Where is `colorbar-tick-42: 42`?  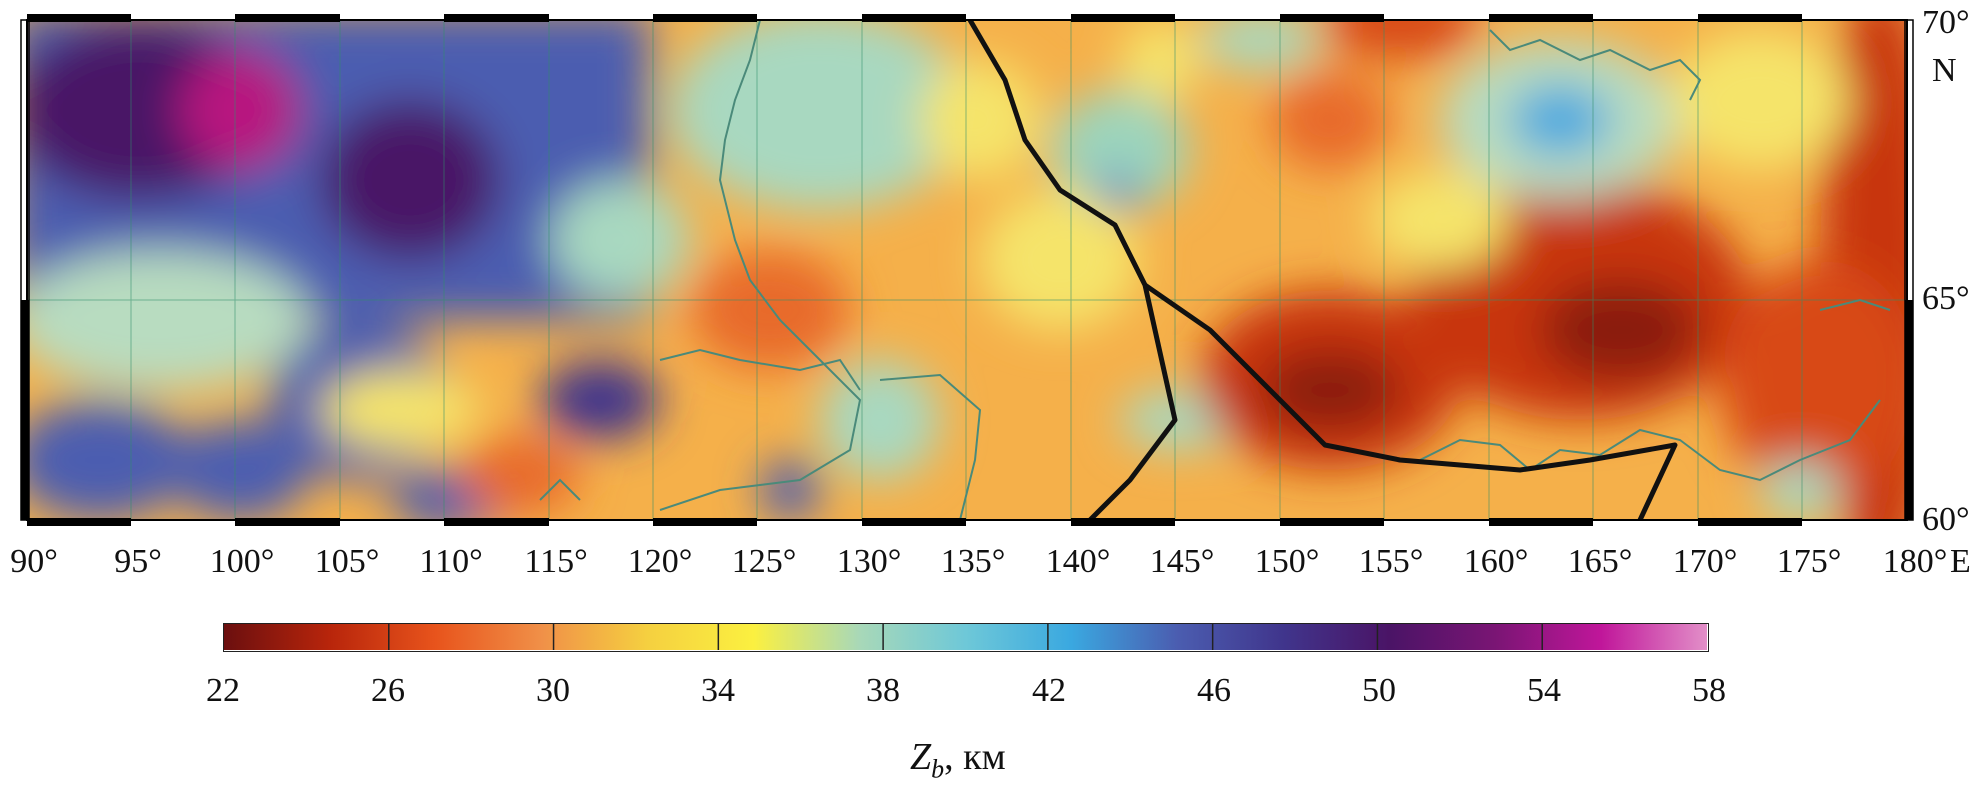 colorbar-tick-42: 42 is located at coordinates (1049, 690).